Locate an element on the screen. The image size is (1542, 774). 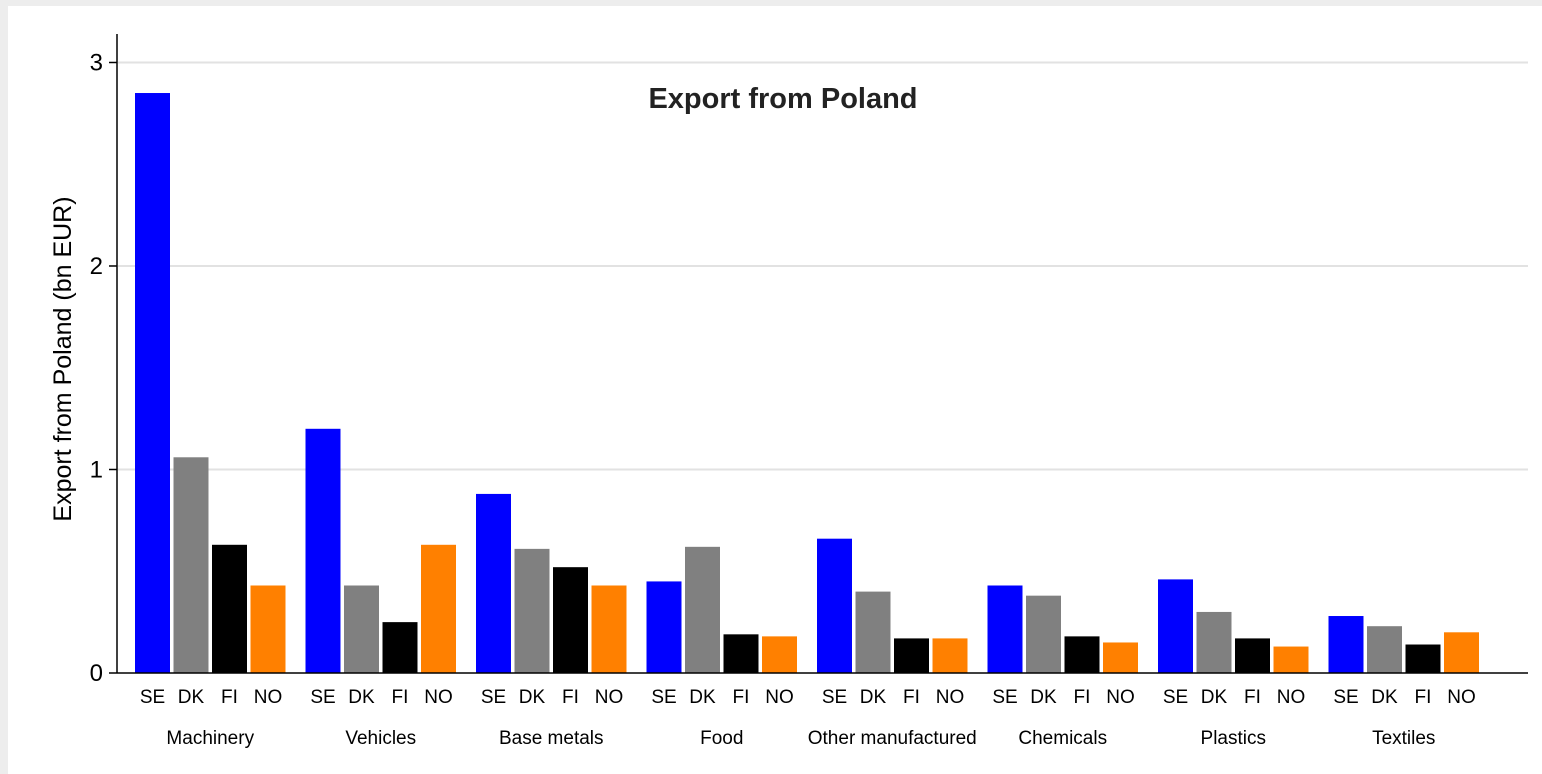
y-axis-label: Export from Poland (bn EUR) is located at coordinates (63, 358).